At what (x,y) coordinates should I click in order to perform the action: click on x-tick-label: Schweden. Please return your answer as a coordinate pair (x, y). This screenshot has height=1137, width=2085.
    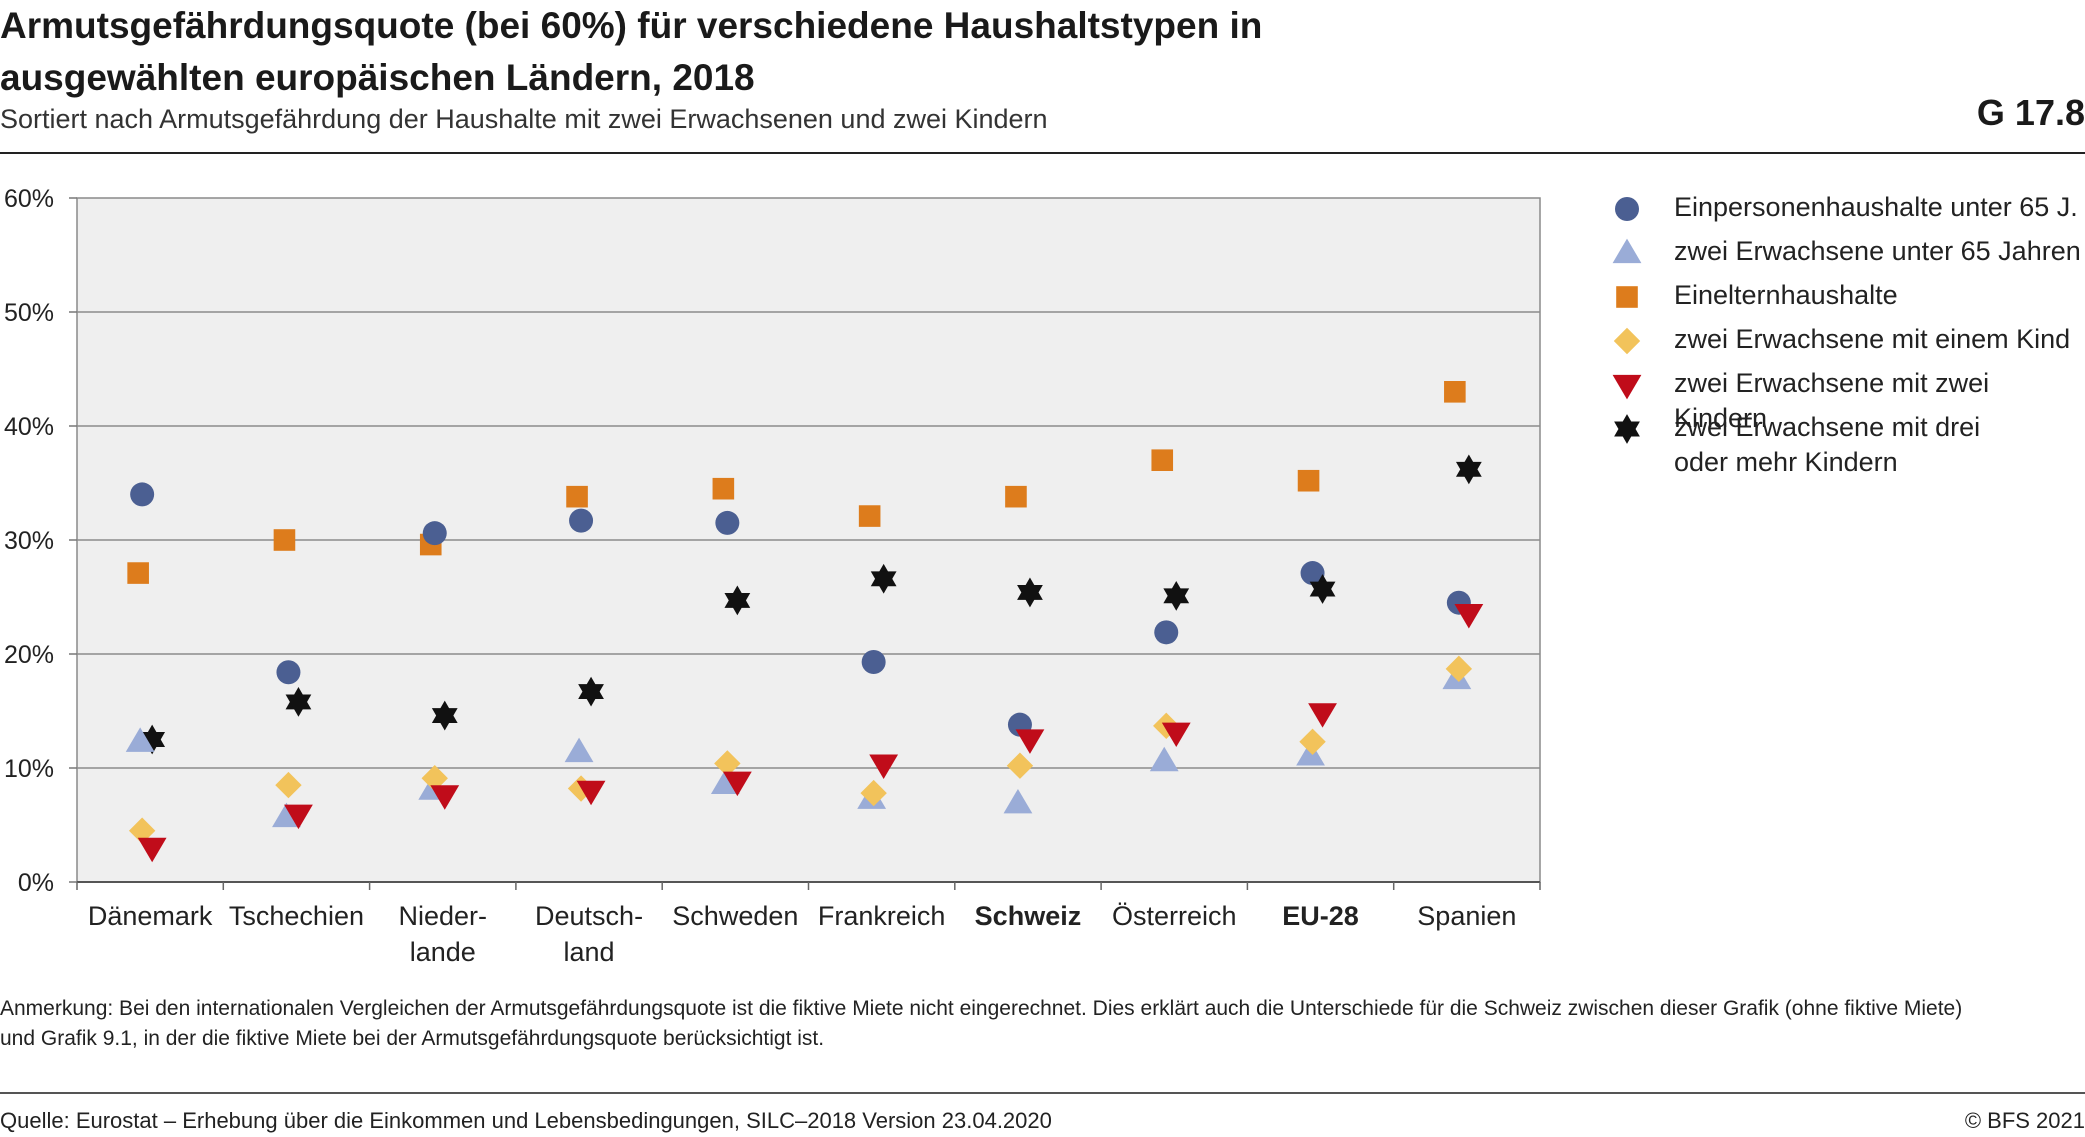
    Looking at the image, I should click on (735, 916).